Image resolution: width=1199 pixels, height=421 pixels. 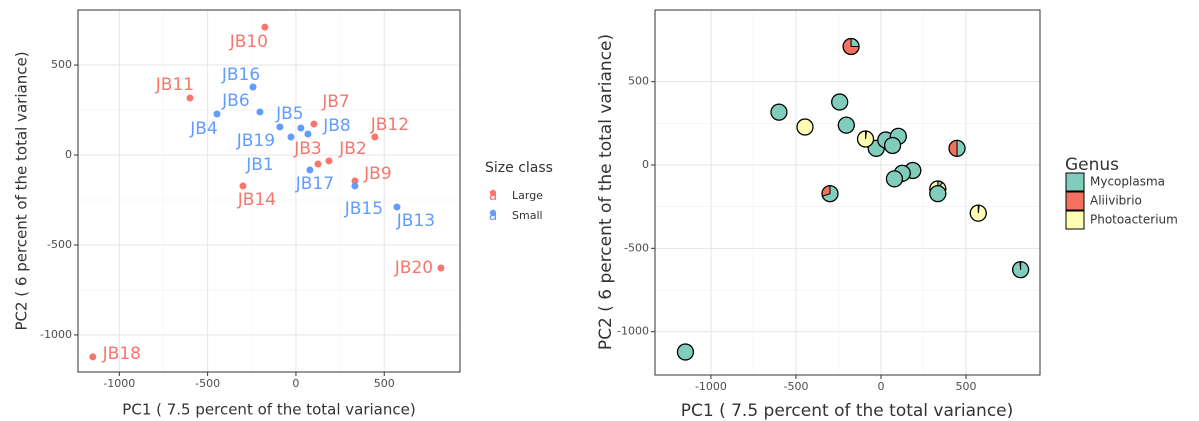 I want to click on point-label: JB15, so click(x=363, y=209).